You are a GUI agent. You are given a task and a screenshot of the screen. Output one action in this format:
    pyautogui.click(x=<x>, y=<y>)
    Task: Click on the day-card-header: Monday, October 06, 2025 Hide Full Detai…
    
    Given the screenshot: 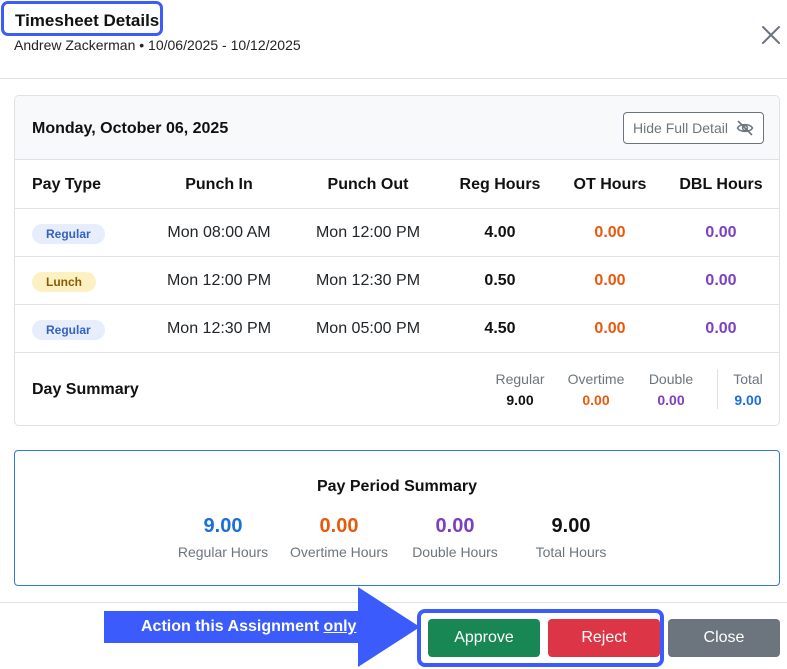 What is the action you would take?
    pyautogui.click(x=397, y=128)
    